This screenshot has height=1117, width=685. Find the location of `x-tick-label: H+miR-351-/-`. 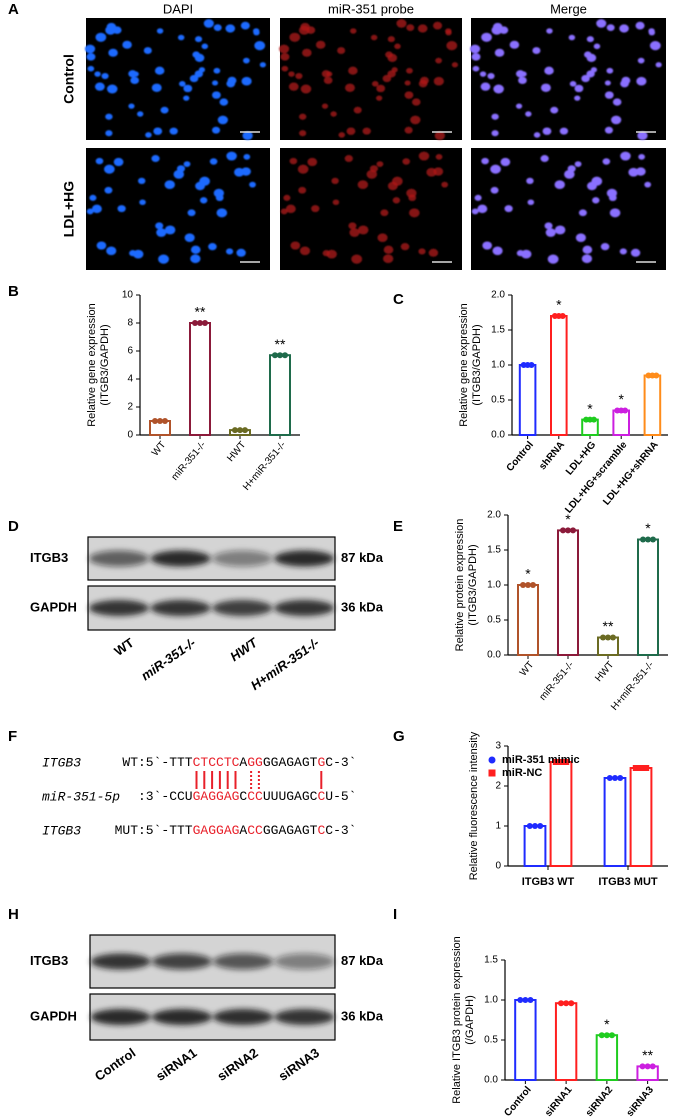

x-tick-label: H+miR-351-/- is located at coordinates (632, 686).